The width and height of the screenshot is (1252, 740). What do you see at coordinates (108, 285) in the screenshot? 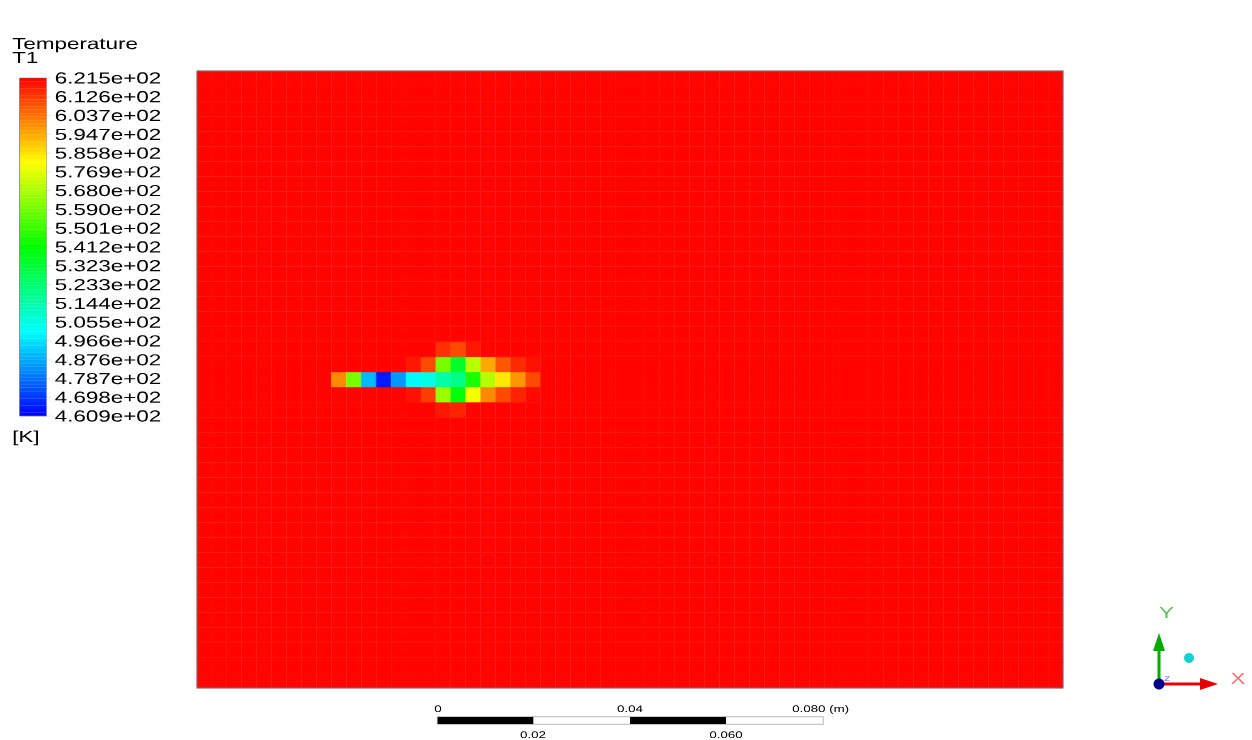
I see `color-bar-label: 5.233e+02` at bounding box center [108, 285].